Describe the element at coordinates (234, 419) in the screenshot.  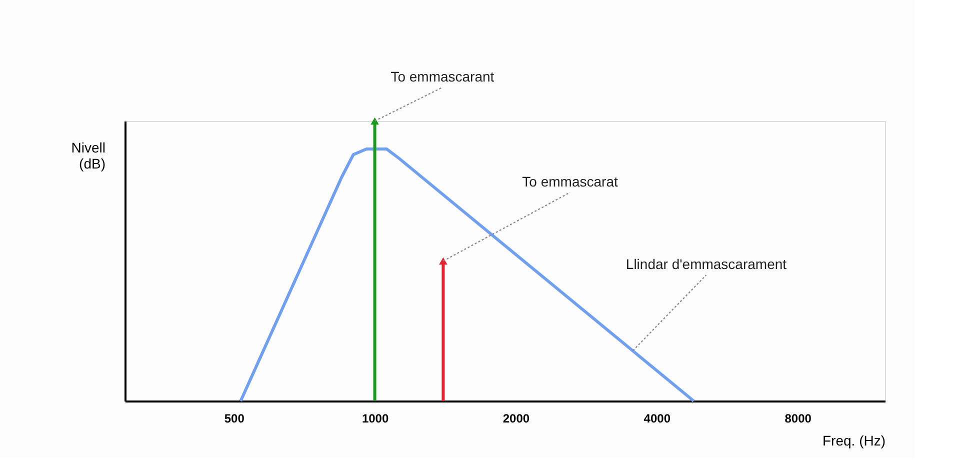
I see `x-tick-label: 500` at that location.